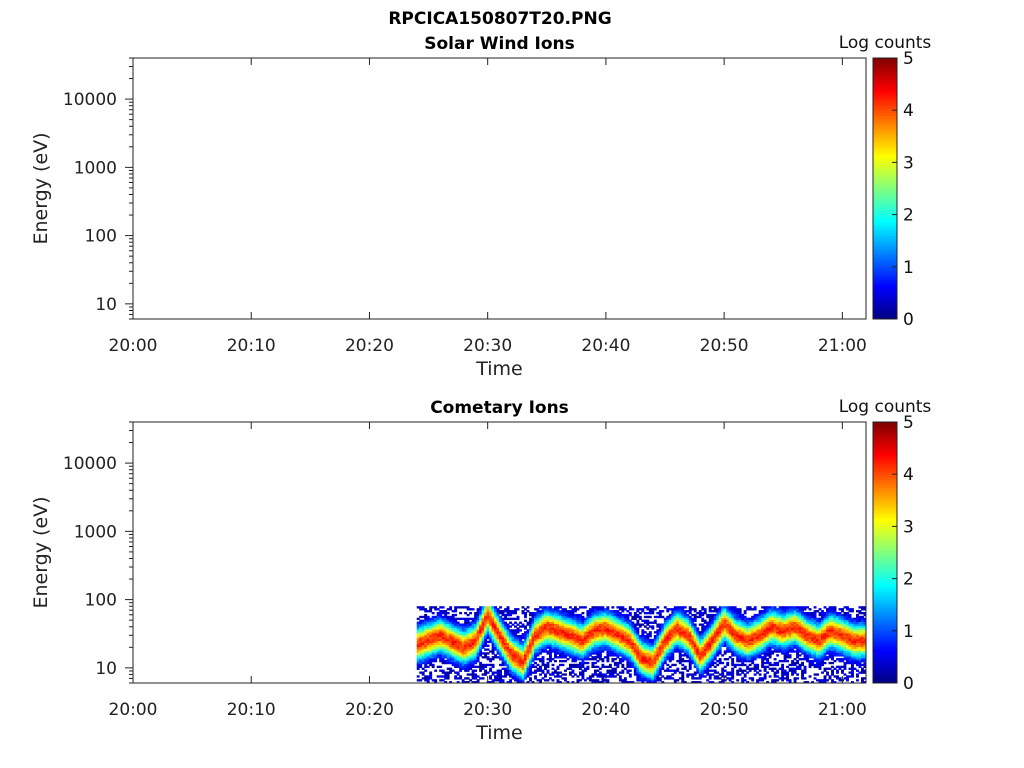 The width and height of the screenshot is (1024, 768). Describe the element at coordinates (885, 274) in the screenshot. I see `colorbar-strip` at that location.